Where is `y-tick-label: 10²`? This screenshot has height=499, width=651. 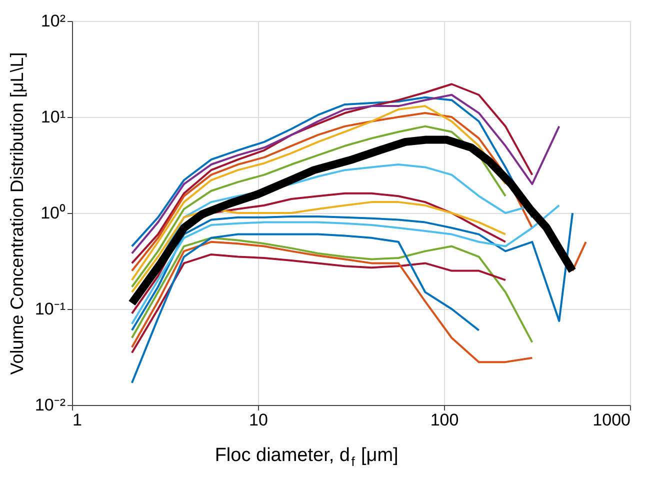
y-tick-label: 10² is located at coordinates (53, 21).